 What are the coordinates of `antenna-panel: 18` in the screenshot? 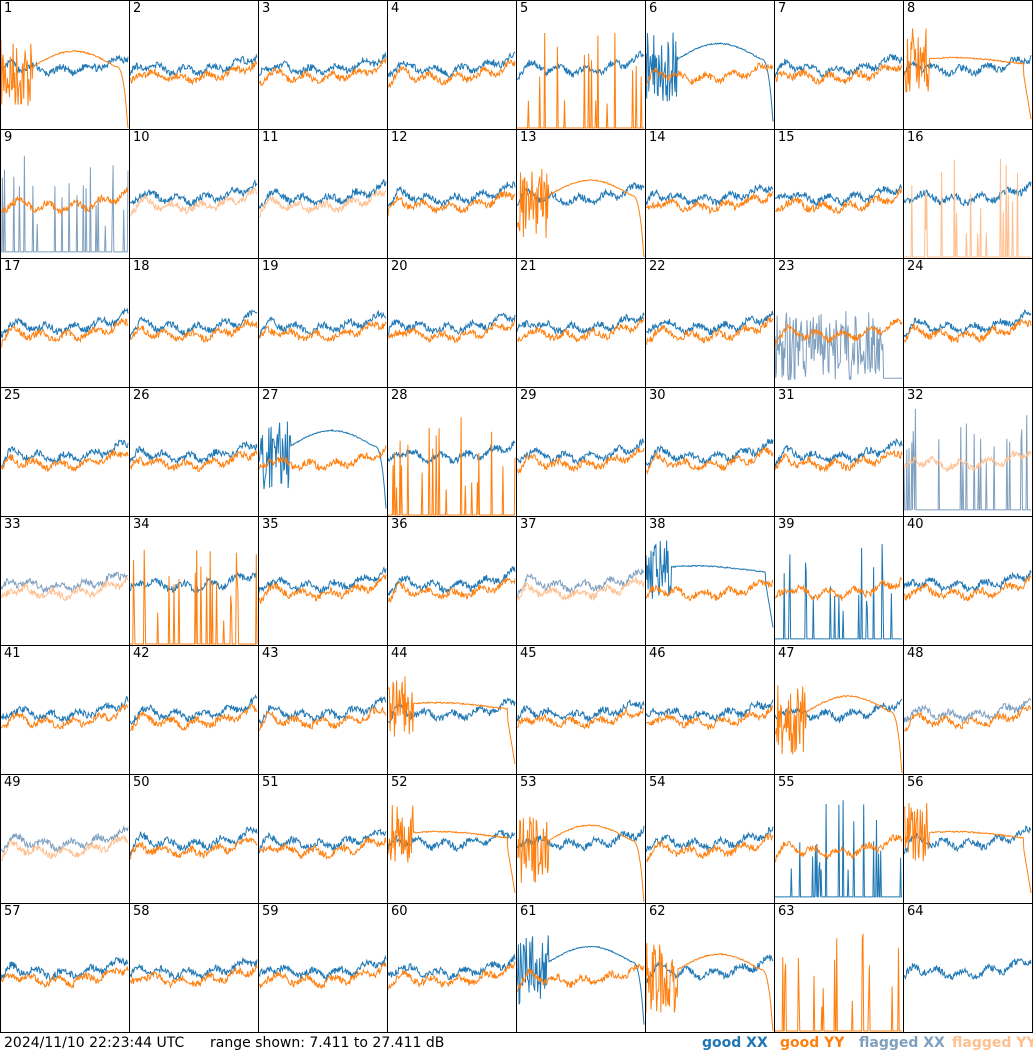 It's located at (194, 323).